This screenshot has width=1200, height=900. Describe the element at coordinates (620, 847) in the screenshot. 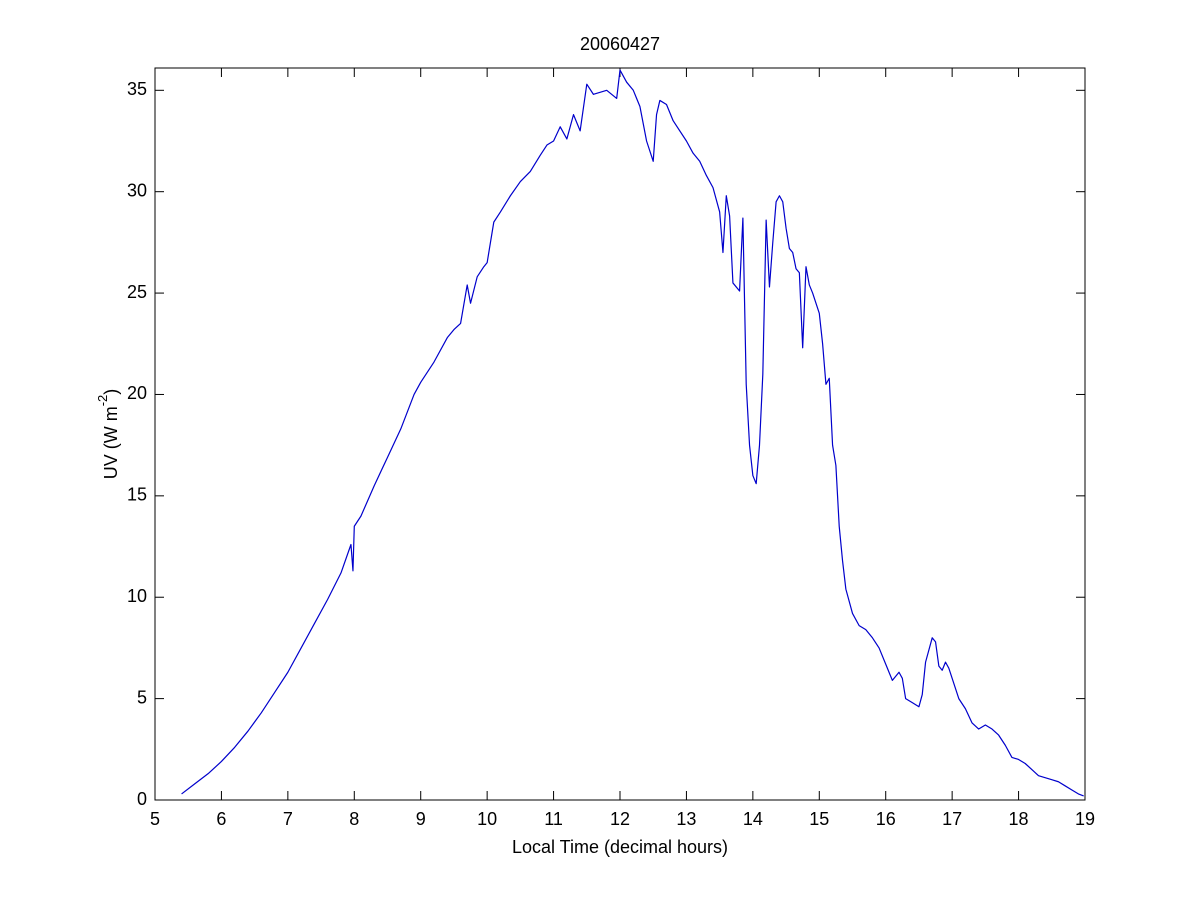

I see `x-axis-label: Local Time (decimal hours)` at that location.